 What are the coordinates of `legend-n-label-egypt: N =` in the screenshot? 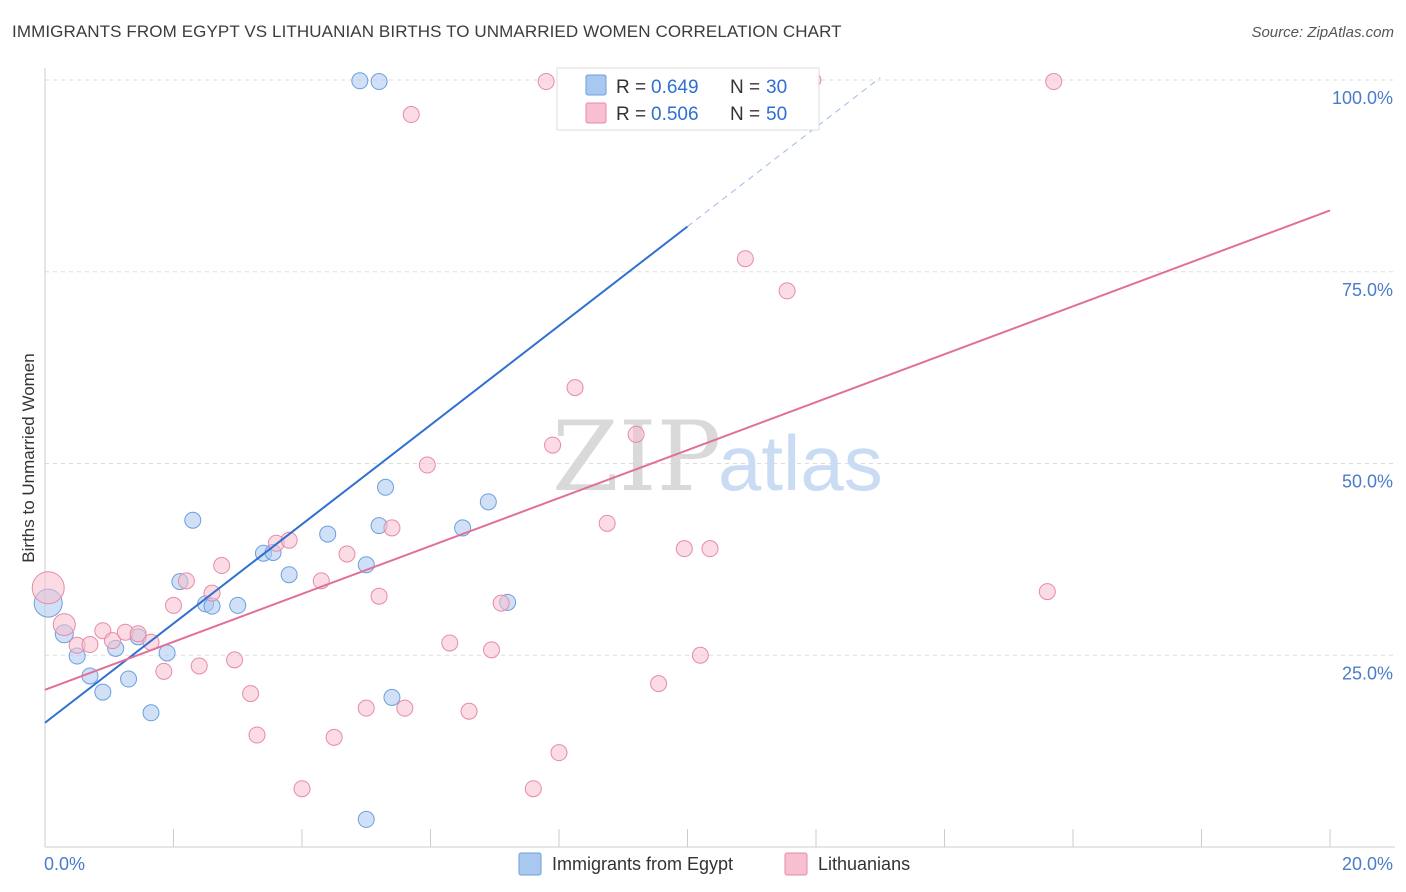 It's located at (745, 87).